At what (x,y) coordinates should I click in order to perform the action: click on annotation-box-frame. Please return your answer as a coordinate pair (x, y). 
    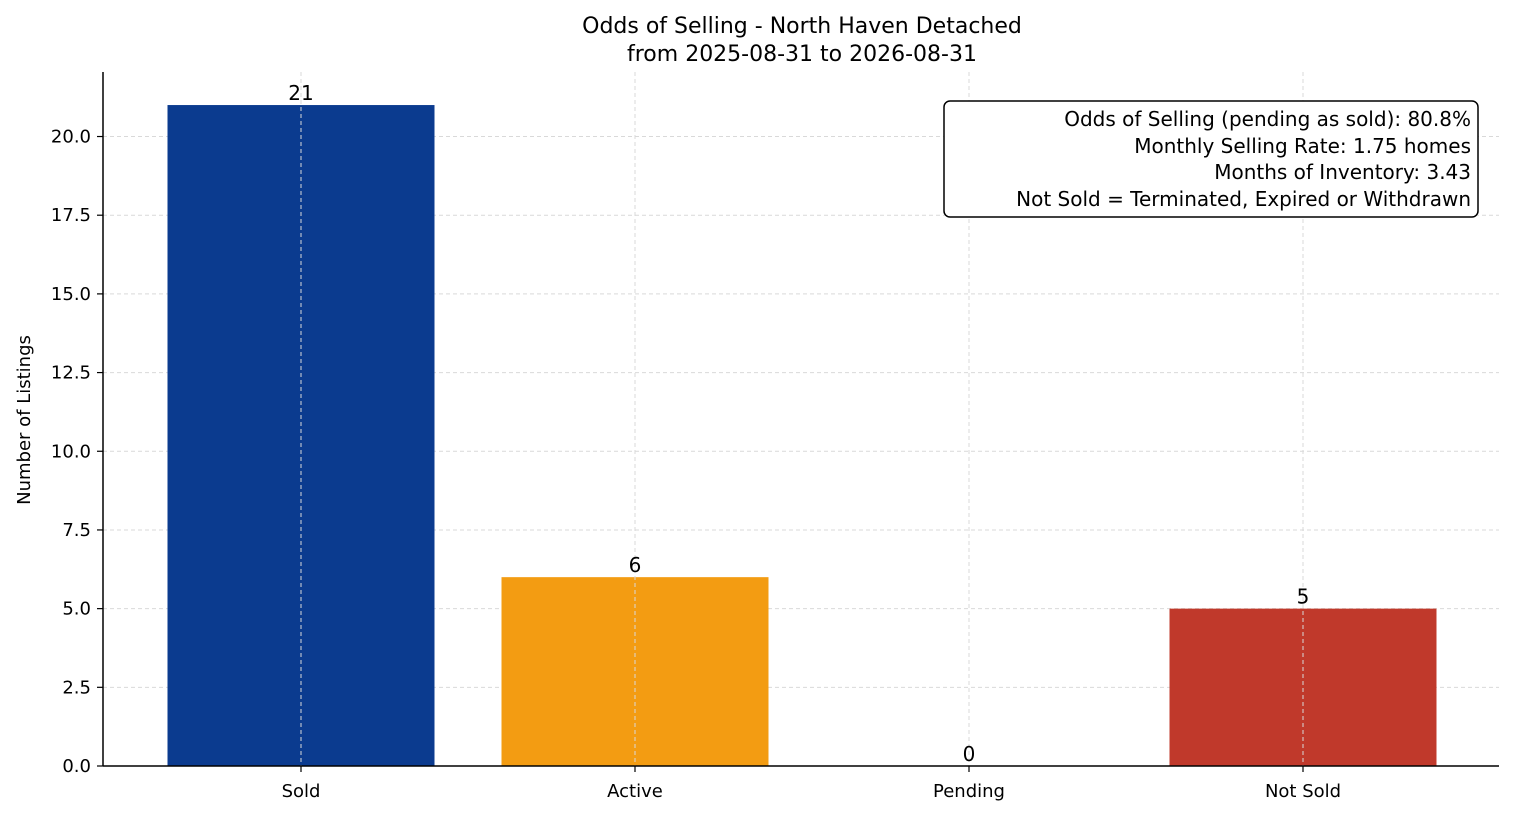
    Looking at the image, I should click on (1211, 159).